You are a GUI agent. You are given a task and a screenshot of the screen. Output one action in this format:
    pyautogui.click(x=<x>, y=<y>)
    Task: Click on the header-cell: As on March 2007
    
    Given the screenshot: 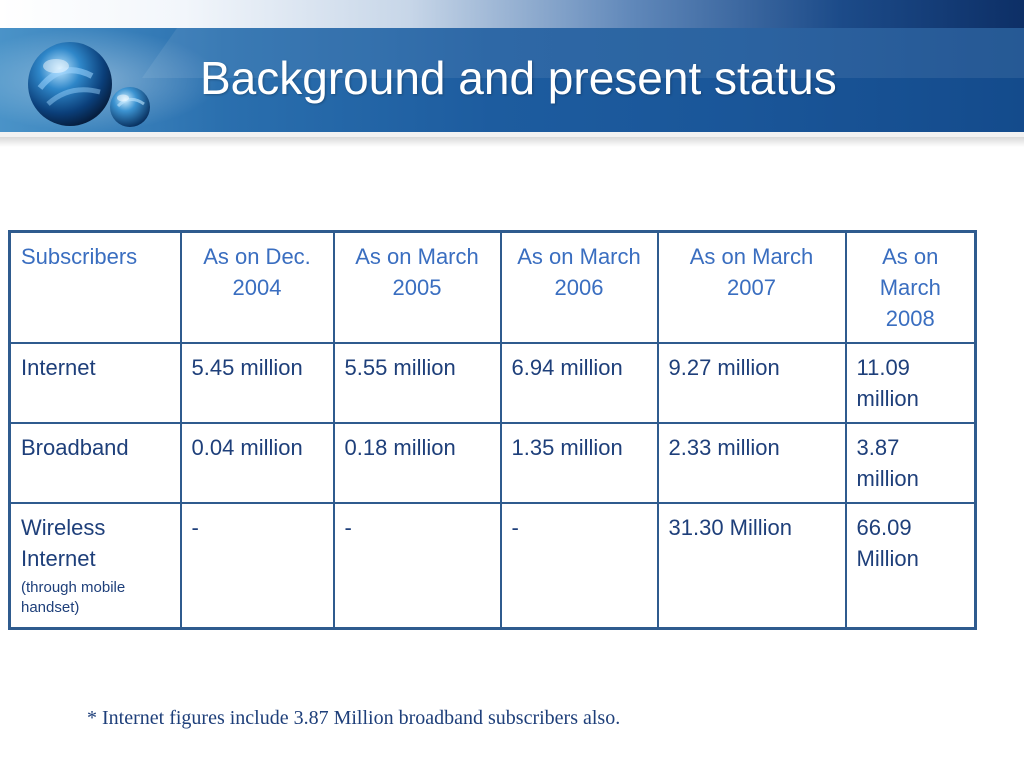 What is the action you would take?
    pyautogui.click(x=751, y=287)
    